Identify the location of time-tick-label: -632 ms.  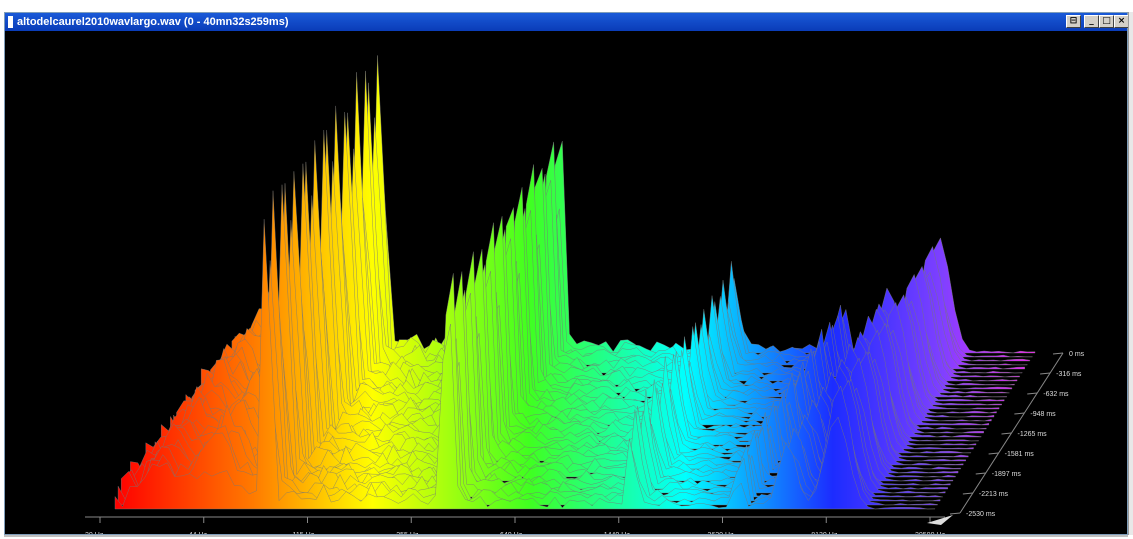
(1056, 394).